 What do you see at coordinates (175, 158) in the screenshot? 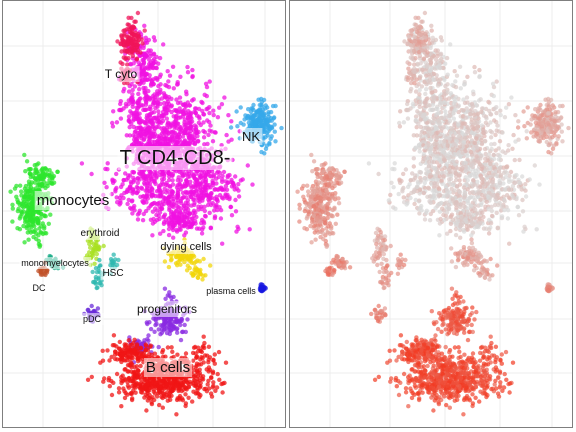
I see `cluster-label-t-dn: T CD4-CD8-` at bounding box center [175, 158].